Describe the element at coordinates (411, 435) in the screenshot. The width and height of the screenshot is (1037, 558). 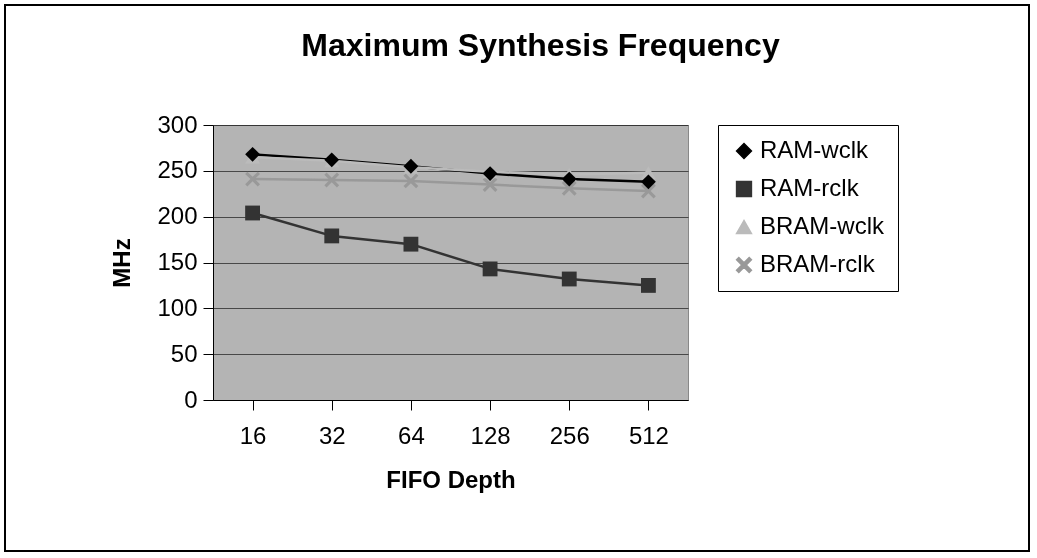
I see `x-tick-label: 64` at that location.